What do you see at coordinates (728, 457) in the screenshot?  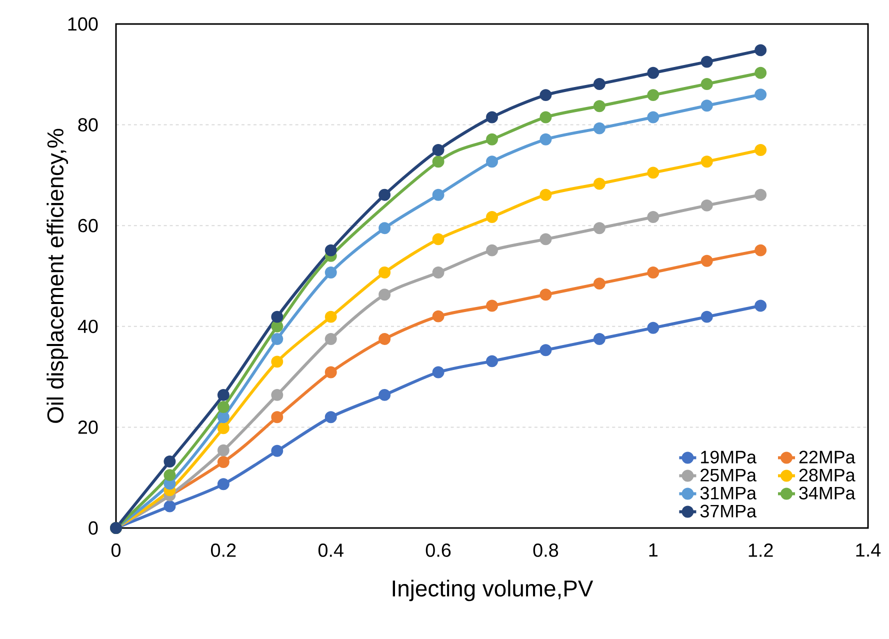 I see `legend-label: 19MPa` at bounding box center [728, 457].